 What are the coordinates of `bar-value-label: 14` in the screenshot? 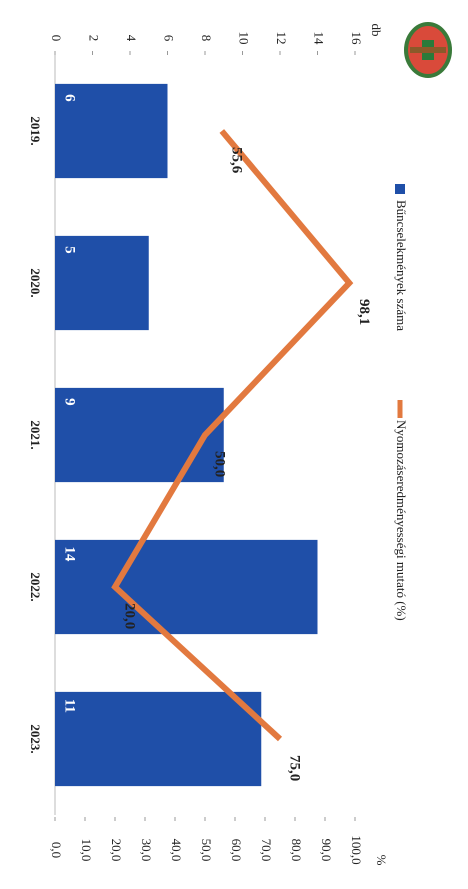 It's located at (70, 554).